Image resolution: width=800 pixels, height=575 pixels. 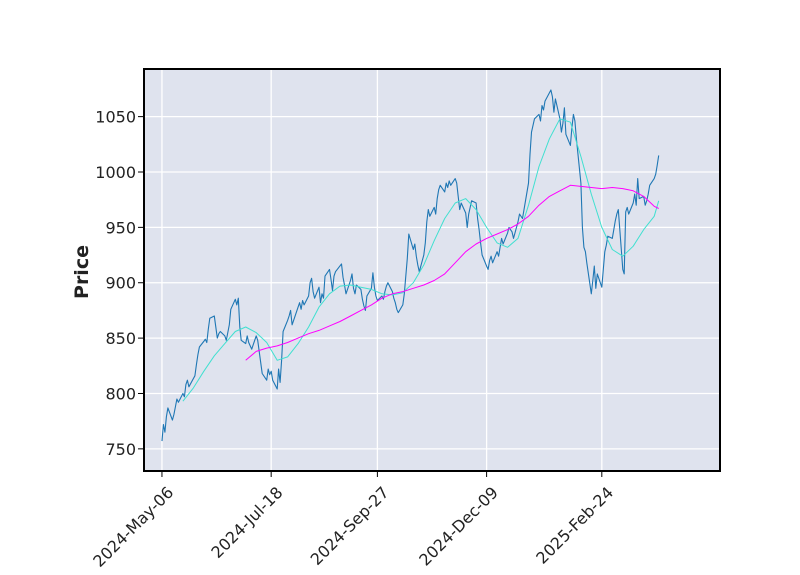 I want to click on x-tick-label: 2024-Sep-27, so click(x=350, y=526).